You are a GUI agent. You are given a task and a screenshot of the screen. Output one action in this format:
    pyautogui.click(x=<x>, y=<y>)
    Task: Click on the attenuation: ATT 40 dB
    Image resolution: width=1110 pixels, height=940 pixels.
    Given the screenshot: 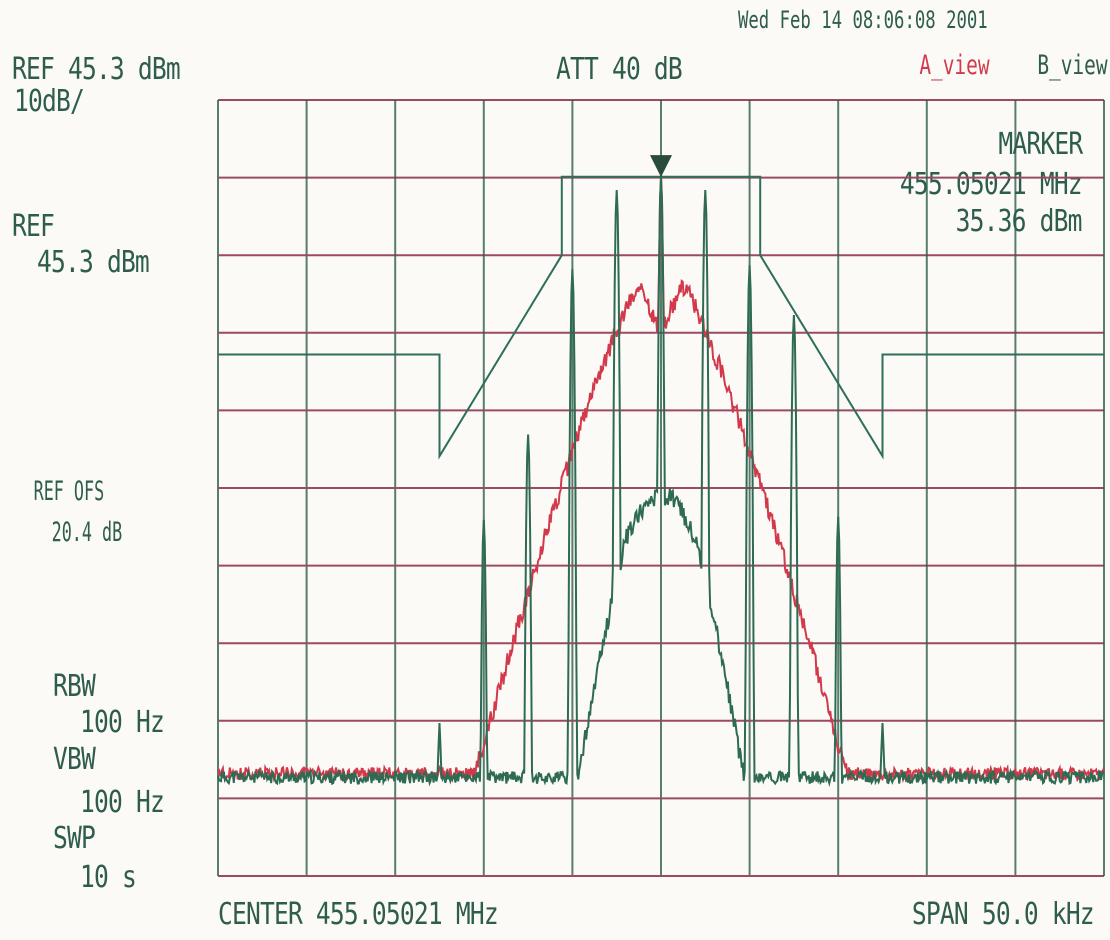 What is the action you would take?
    pyautogui.click(x=619, y=69)
    